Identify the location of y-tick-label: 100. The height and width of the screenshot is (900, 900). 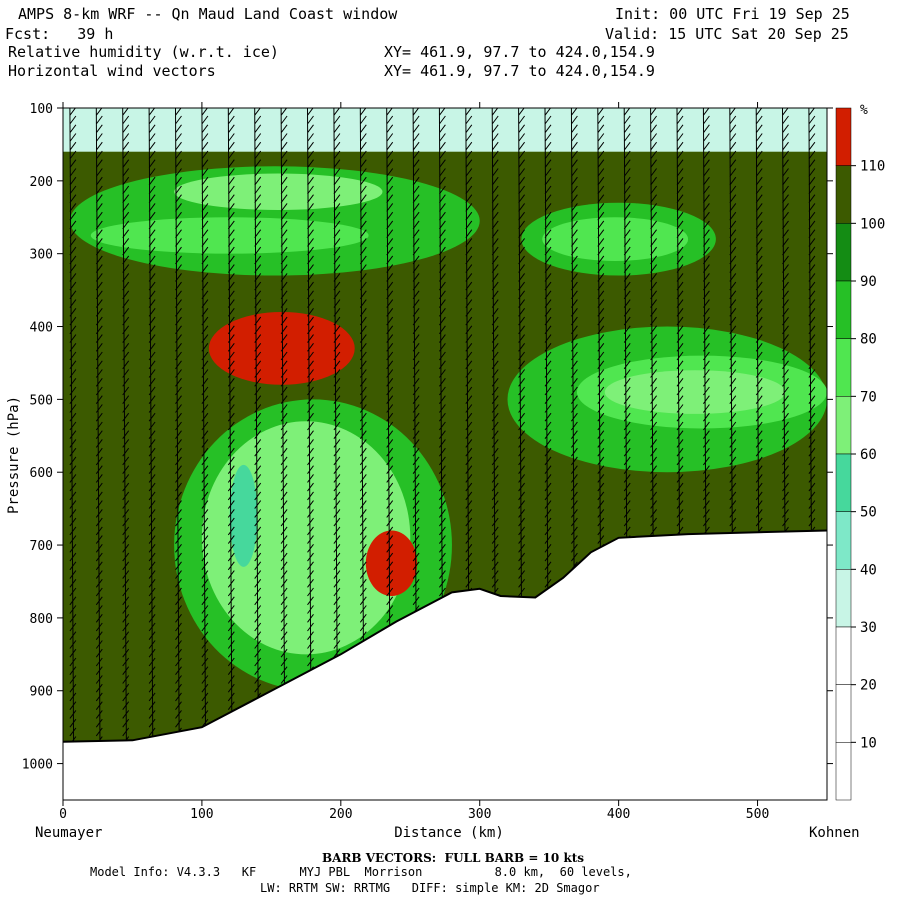
(41, 109).